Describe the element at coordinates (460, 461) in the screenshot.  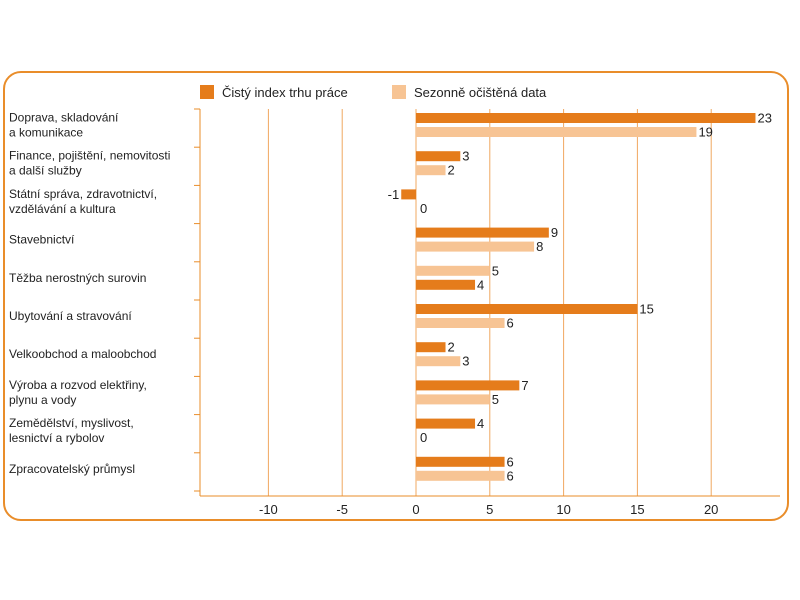
I see `bar-series0-cat9` at that location.